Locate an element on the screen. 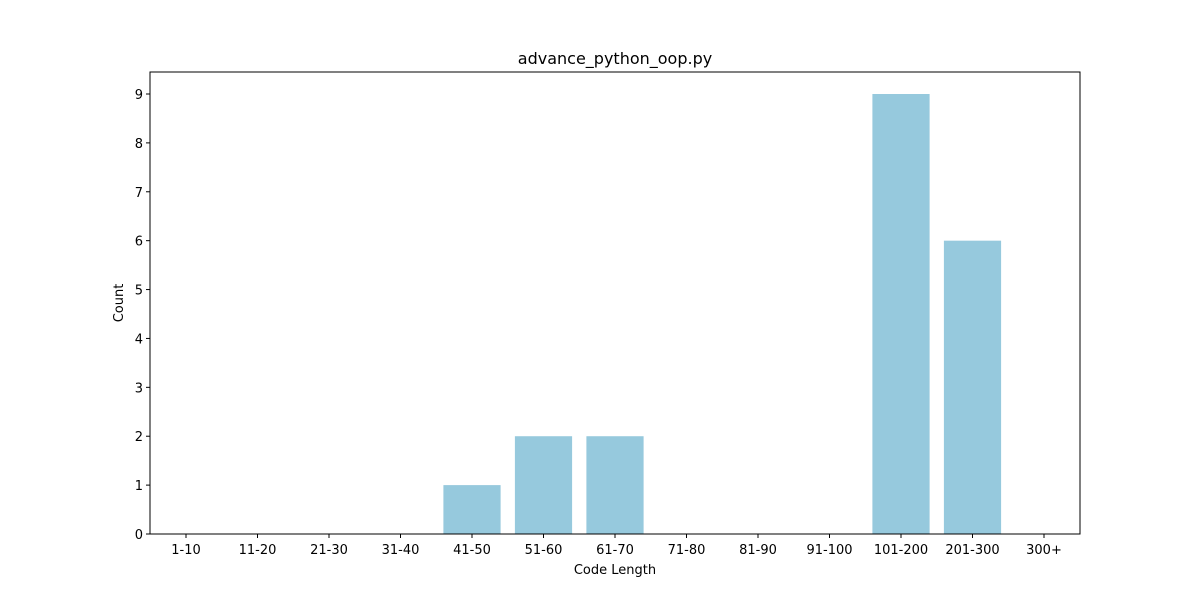 This screenshot has width=1200, height=600. x-tick-label: 201-300 is located at coordinates (972, 550).